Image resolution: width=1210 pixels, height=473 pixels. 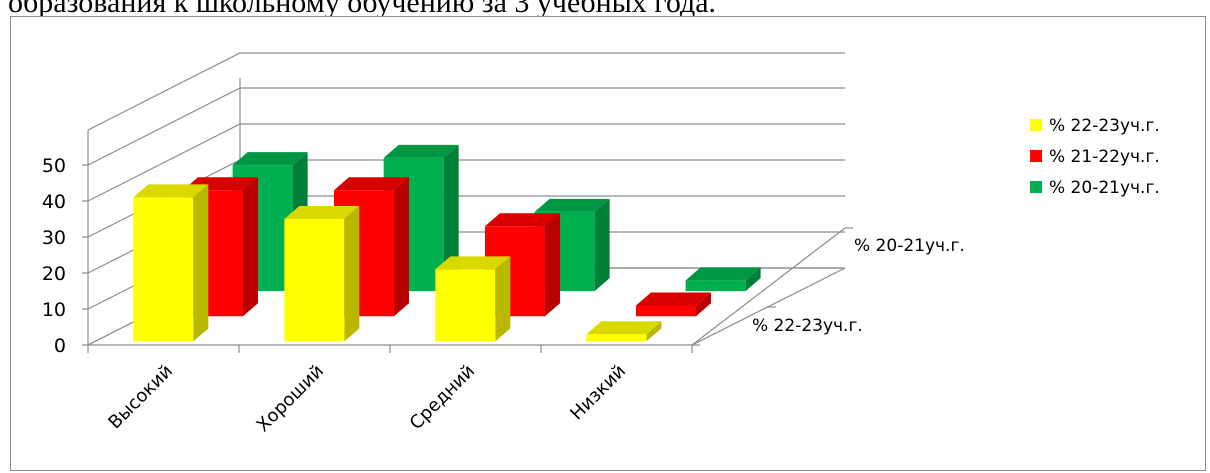 I want to click on legend-label-0: % 22-23уч.г., so click(x=1104, y=126).